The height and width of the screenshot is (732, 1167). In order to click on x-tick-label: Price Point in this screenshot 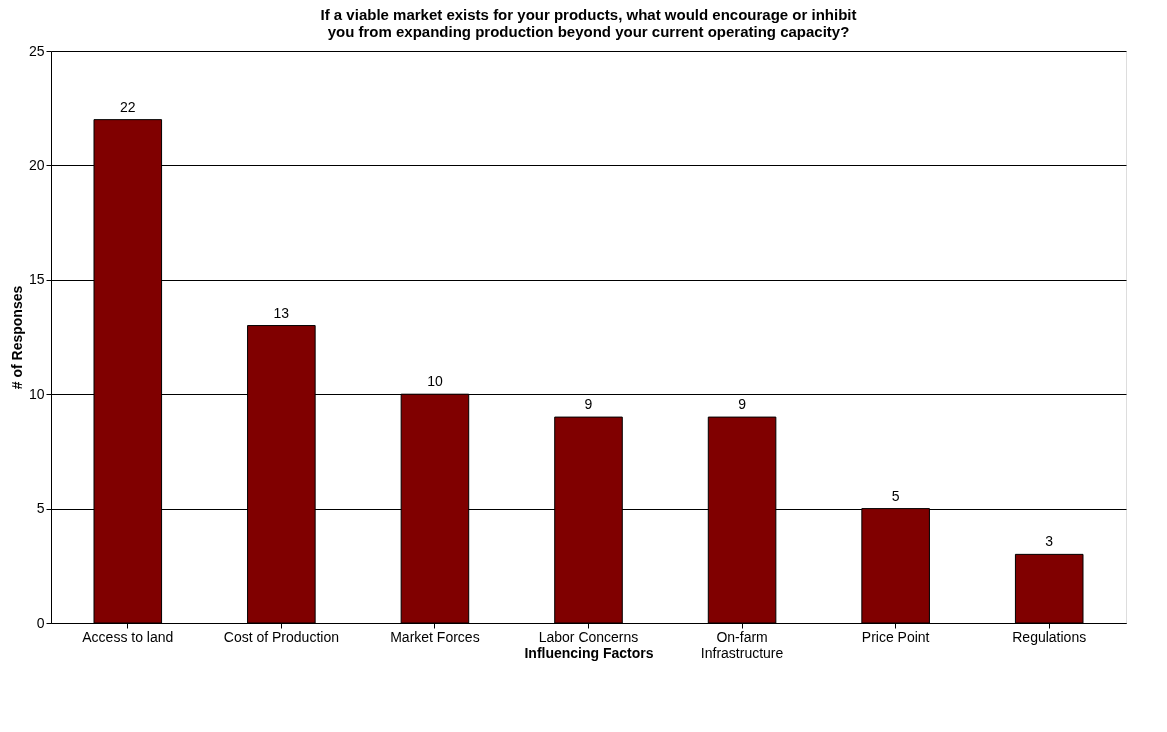, I will do `click(895, 636)`.